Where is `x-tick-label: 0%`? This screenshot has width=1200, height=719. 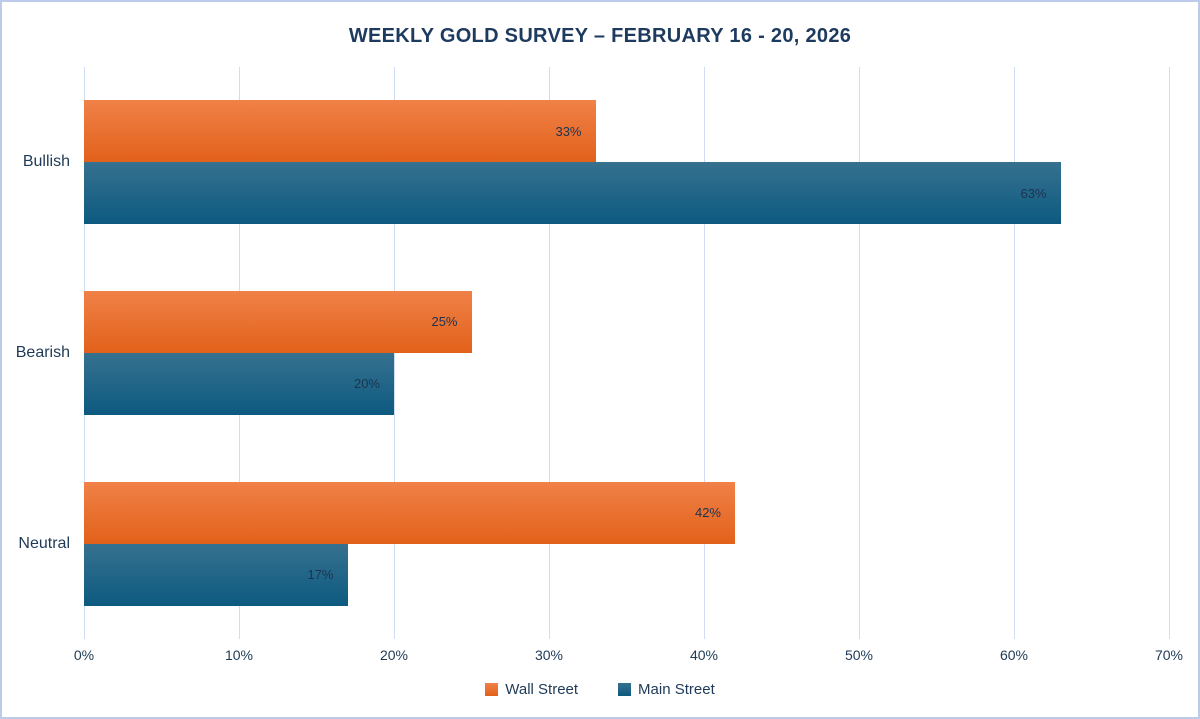
x-tick-label: 0% is located at coordinates (84, 655).